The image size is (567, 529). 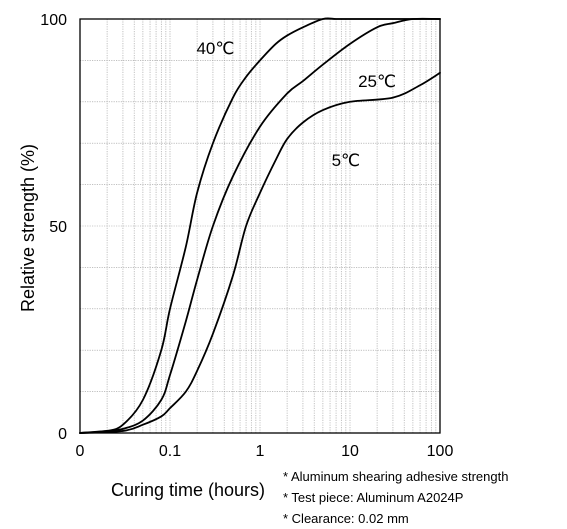 I want to click on series-label-0: 40℃, so click(x=215, y=48).